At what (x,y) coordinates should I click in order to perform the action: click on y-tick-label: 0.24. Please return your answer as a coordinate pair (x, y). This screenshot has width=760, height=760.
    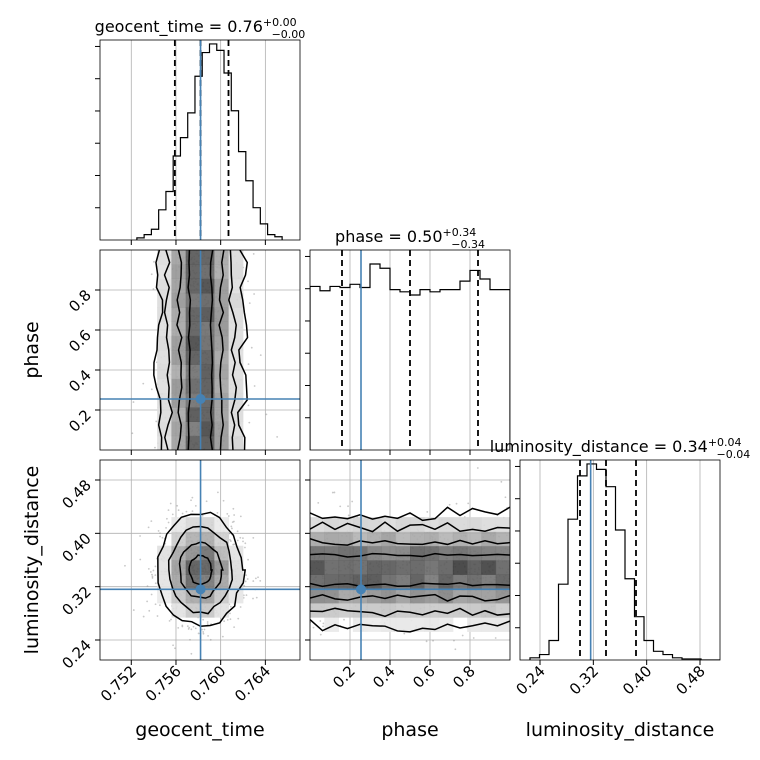
    Looking at the image, I should click on (76, 654).